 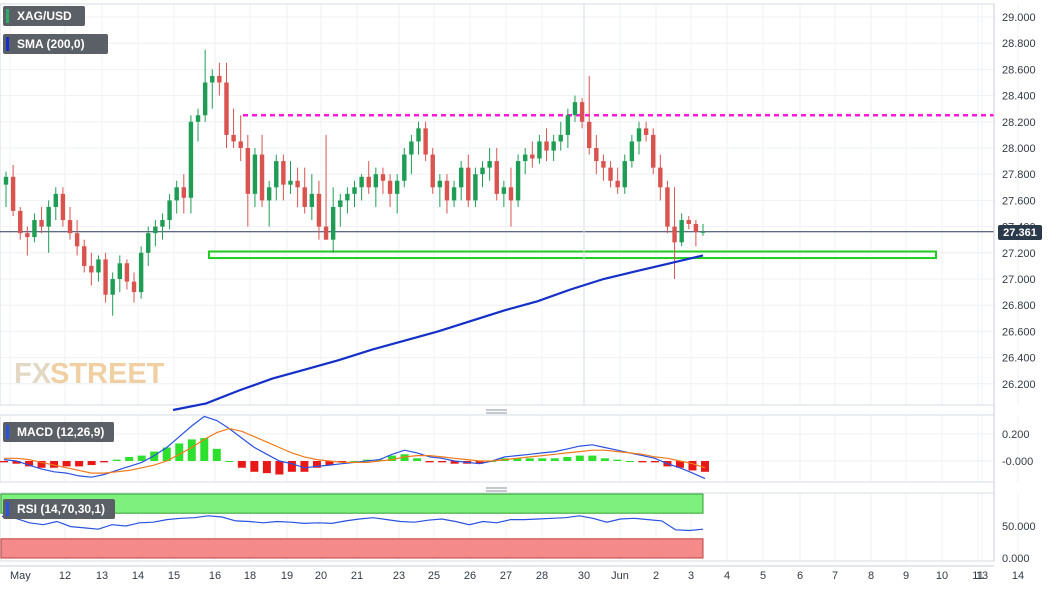 What do you see at coordinates (89, 374) in the screenshot?
I see `fxstreet-watermark: FX STREET` at bounding box center [89, 374].